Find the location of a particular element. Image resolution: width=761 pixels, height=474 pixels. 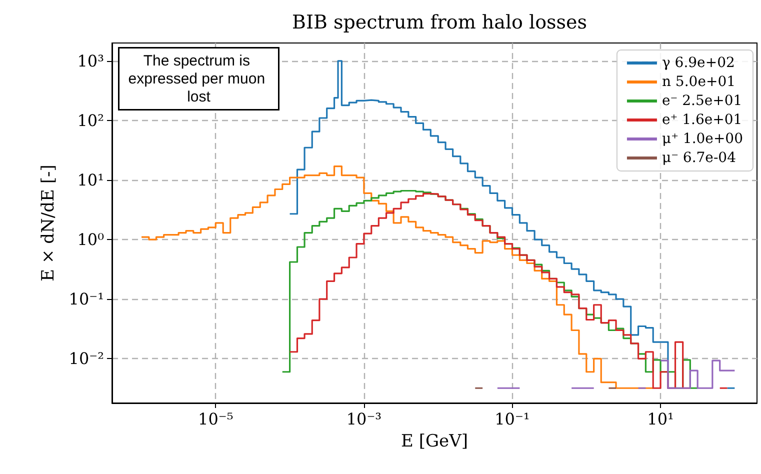

legend-label: μ⁺ 1.0e+00 is located at coordinates (703, 139).